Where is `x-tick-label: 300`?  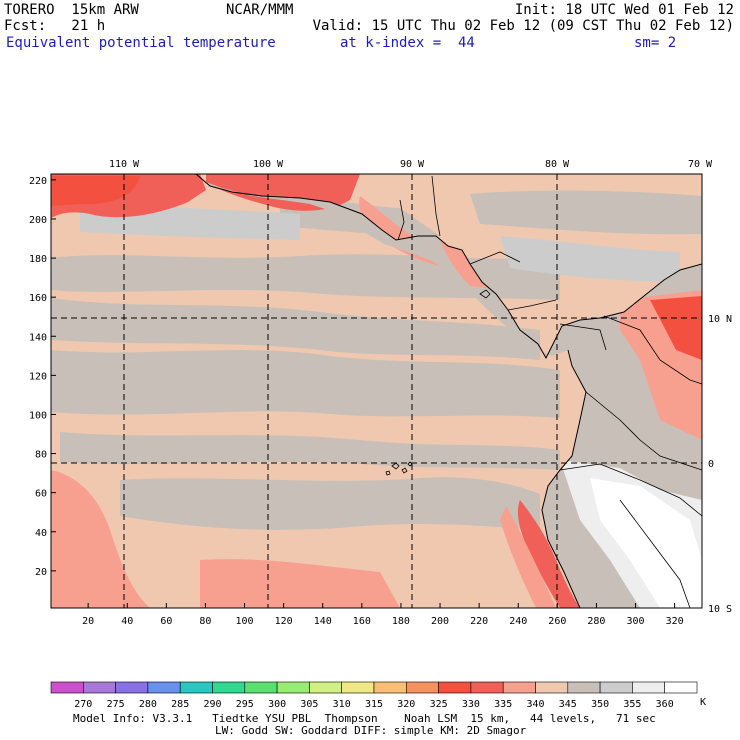
x-tick-label: 300 is located at coordinates (636, 621).